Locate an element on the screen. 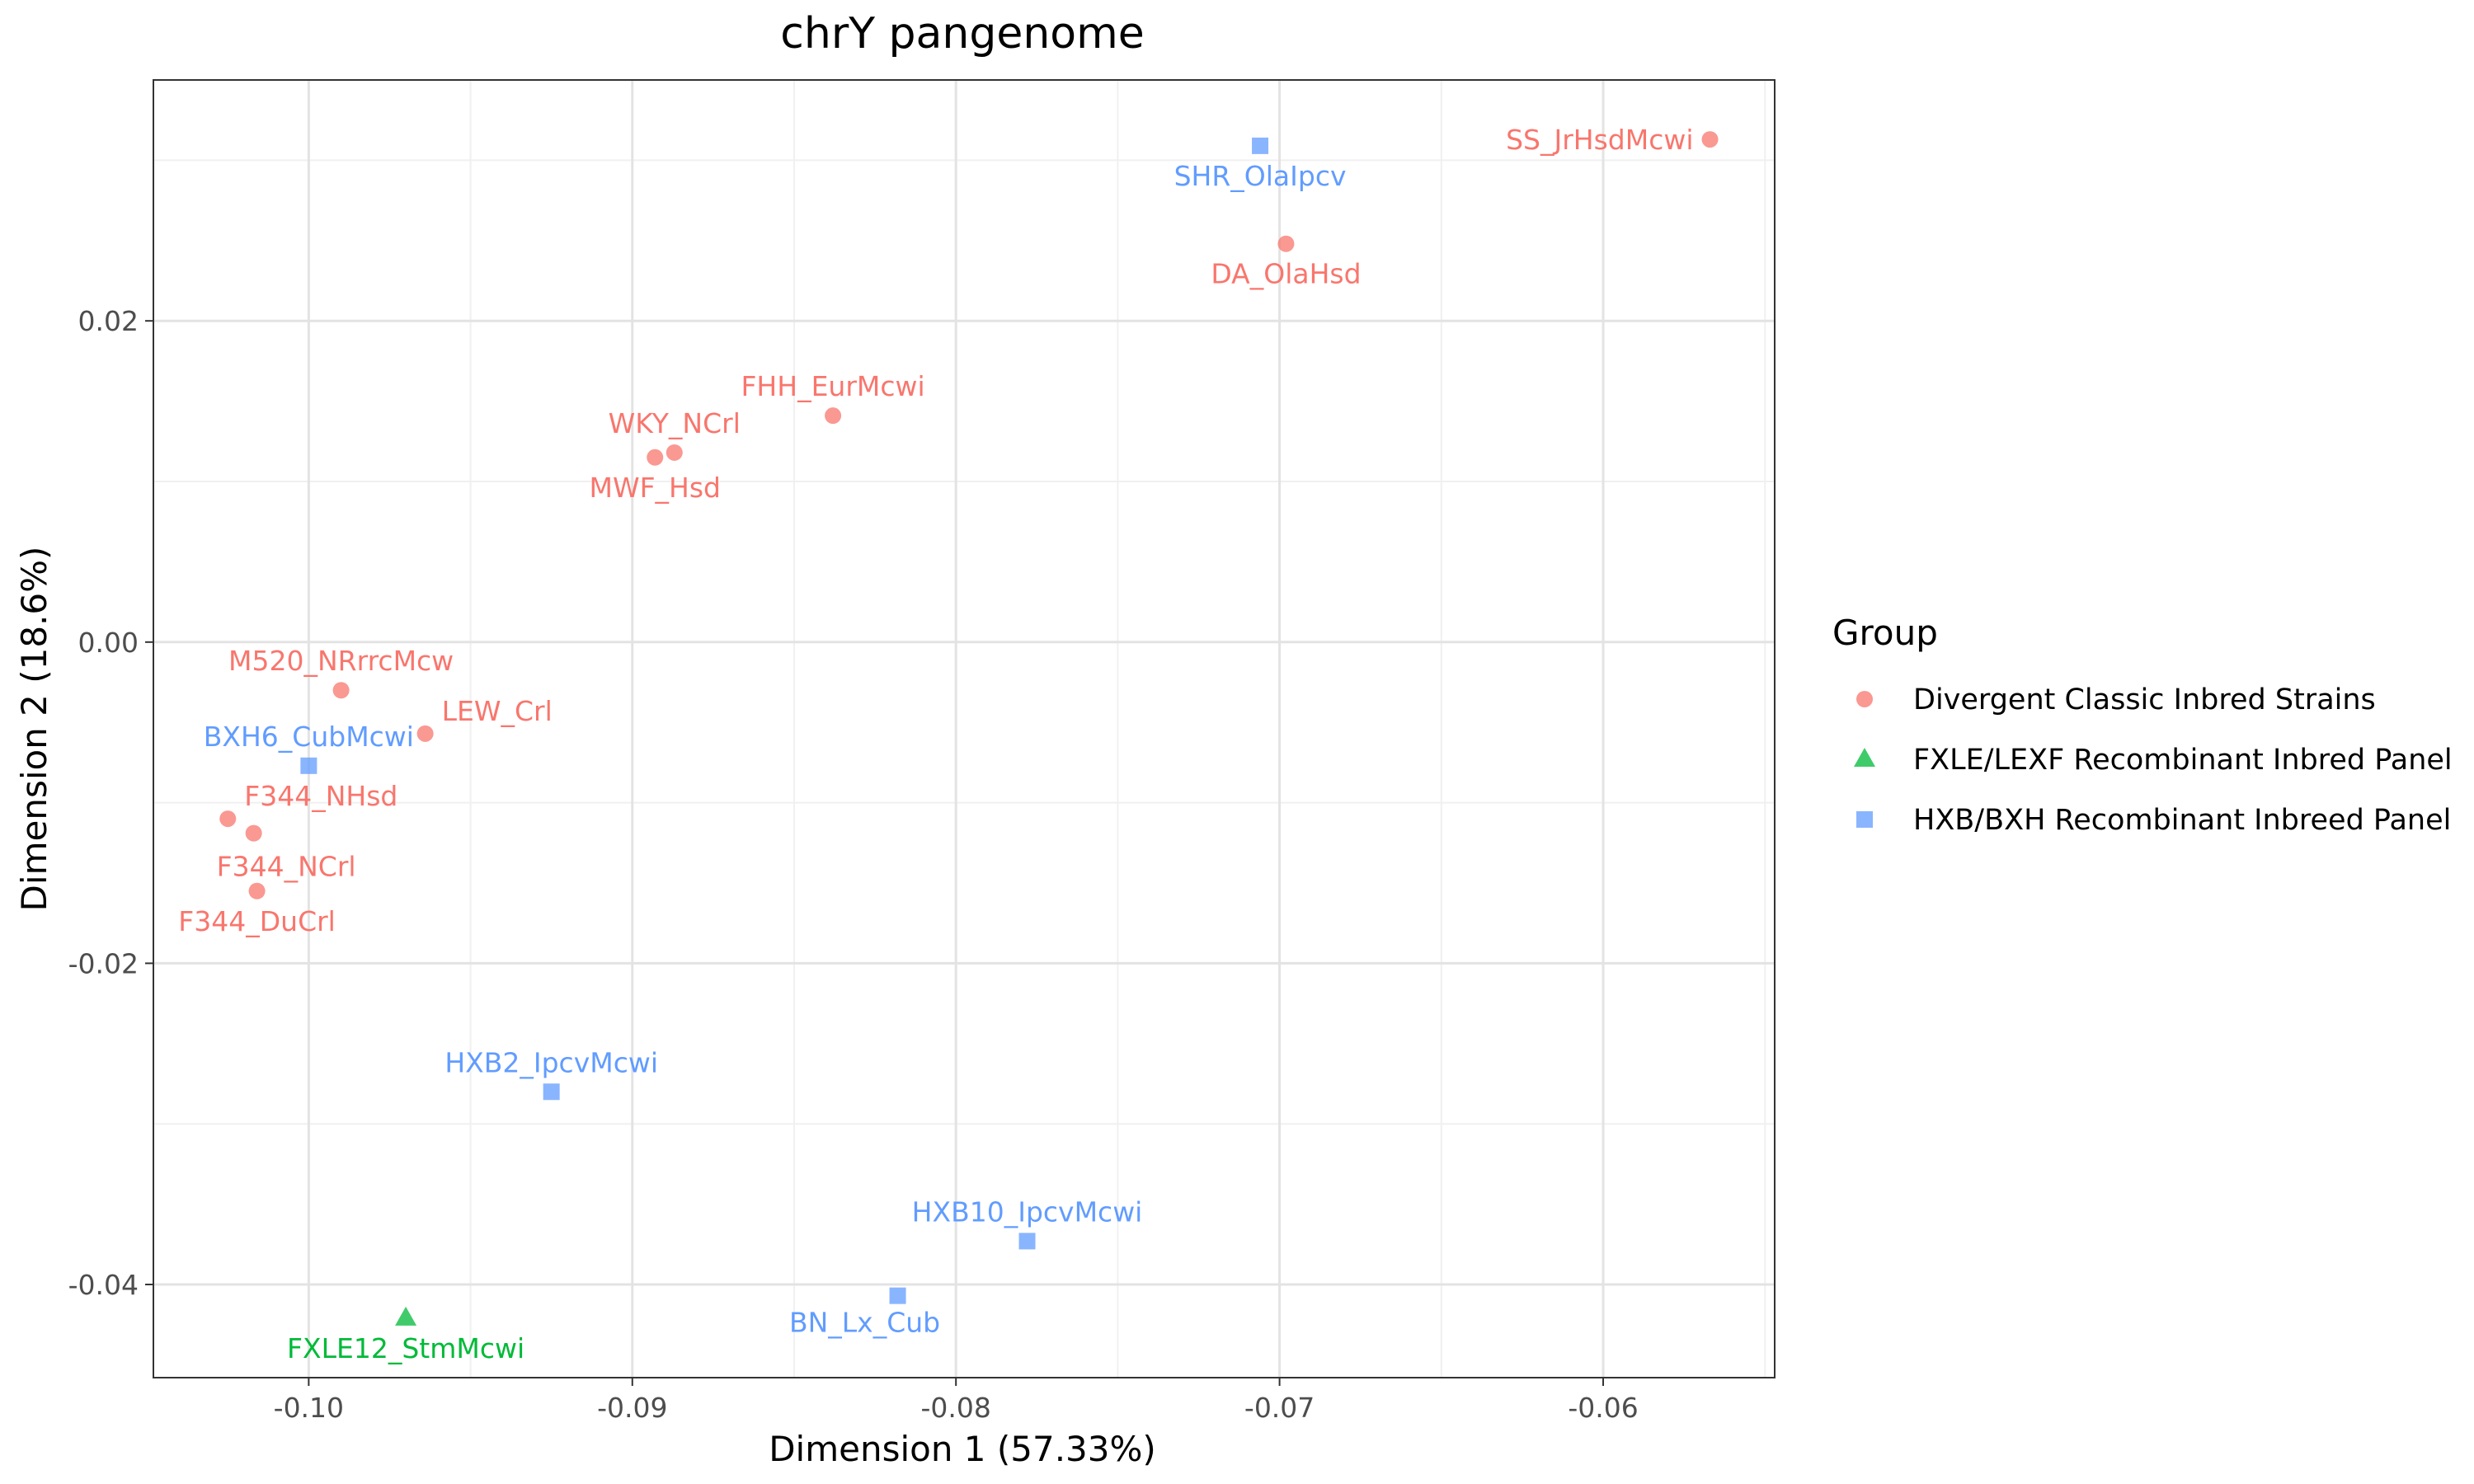 Image resolution: width=2474 pixels, height=1484 pixels. x-tick-label: -0.08 is located at coordinates (955, 1408).